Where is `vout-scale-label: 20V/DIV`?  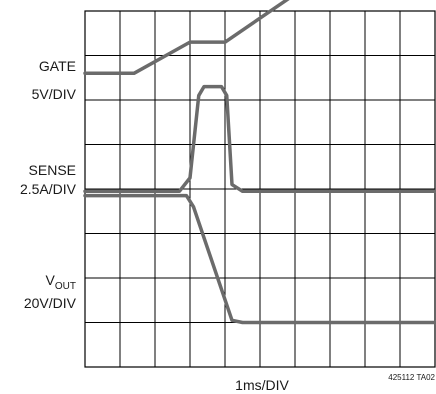 vout-scale-label: 20V/DIV is located at coordinates (50, 303).